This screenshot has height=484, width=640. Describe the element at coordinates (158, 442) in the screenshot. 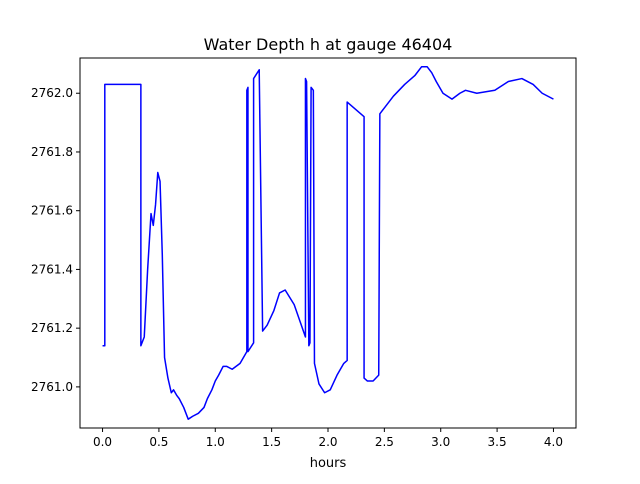

I see `x-tick-label: 0.5` at that location.